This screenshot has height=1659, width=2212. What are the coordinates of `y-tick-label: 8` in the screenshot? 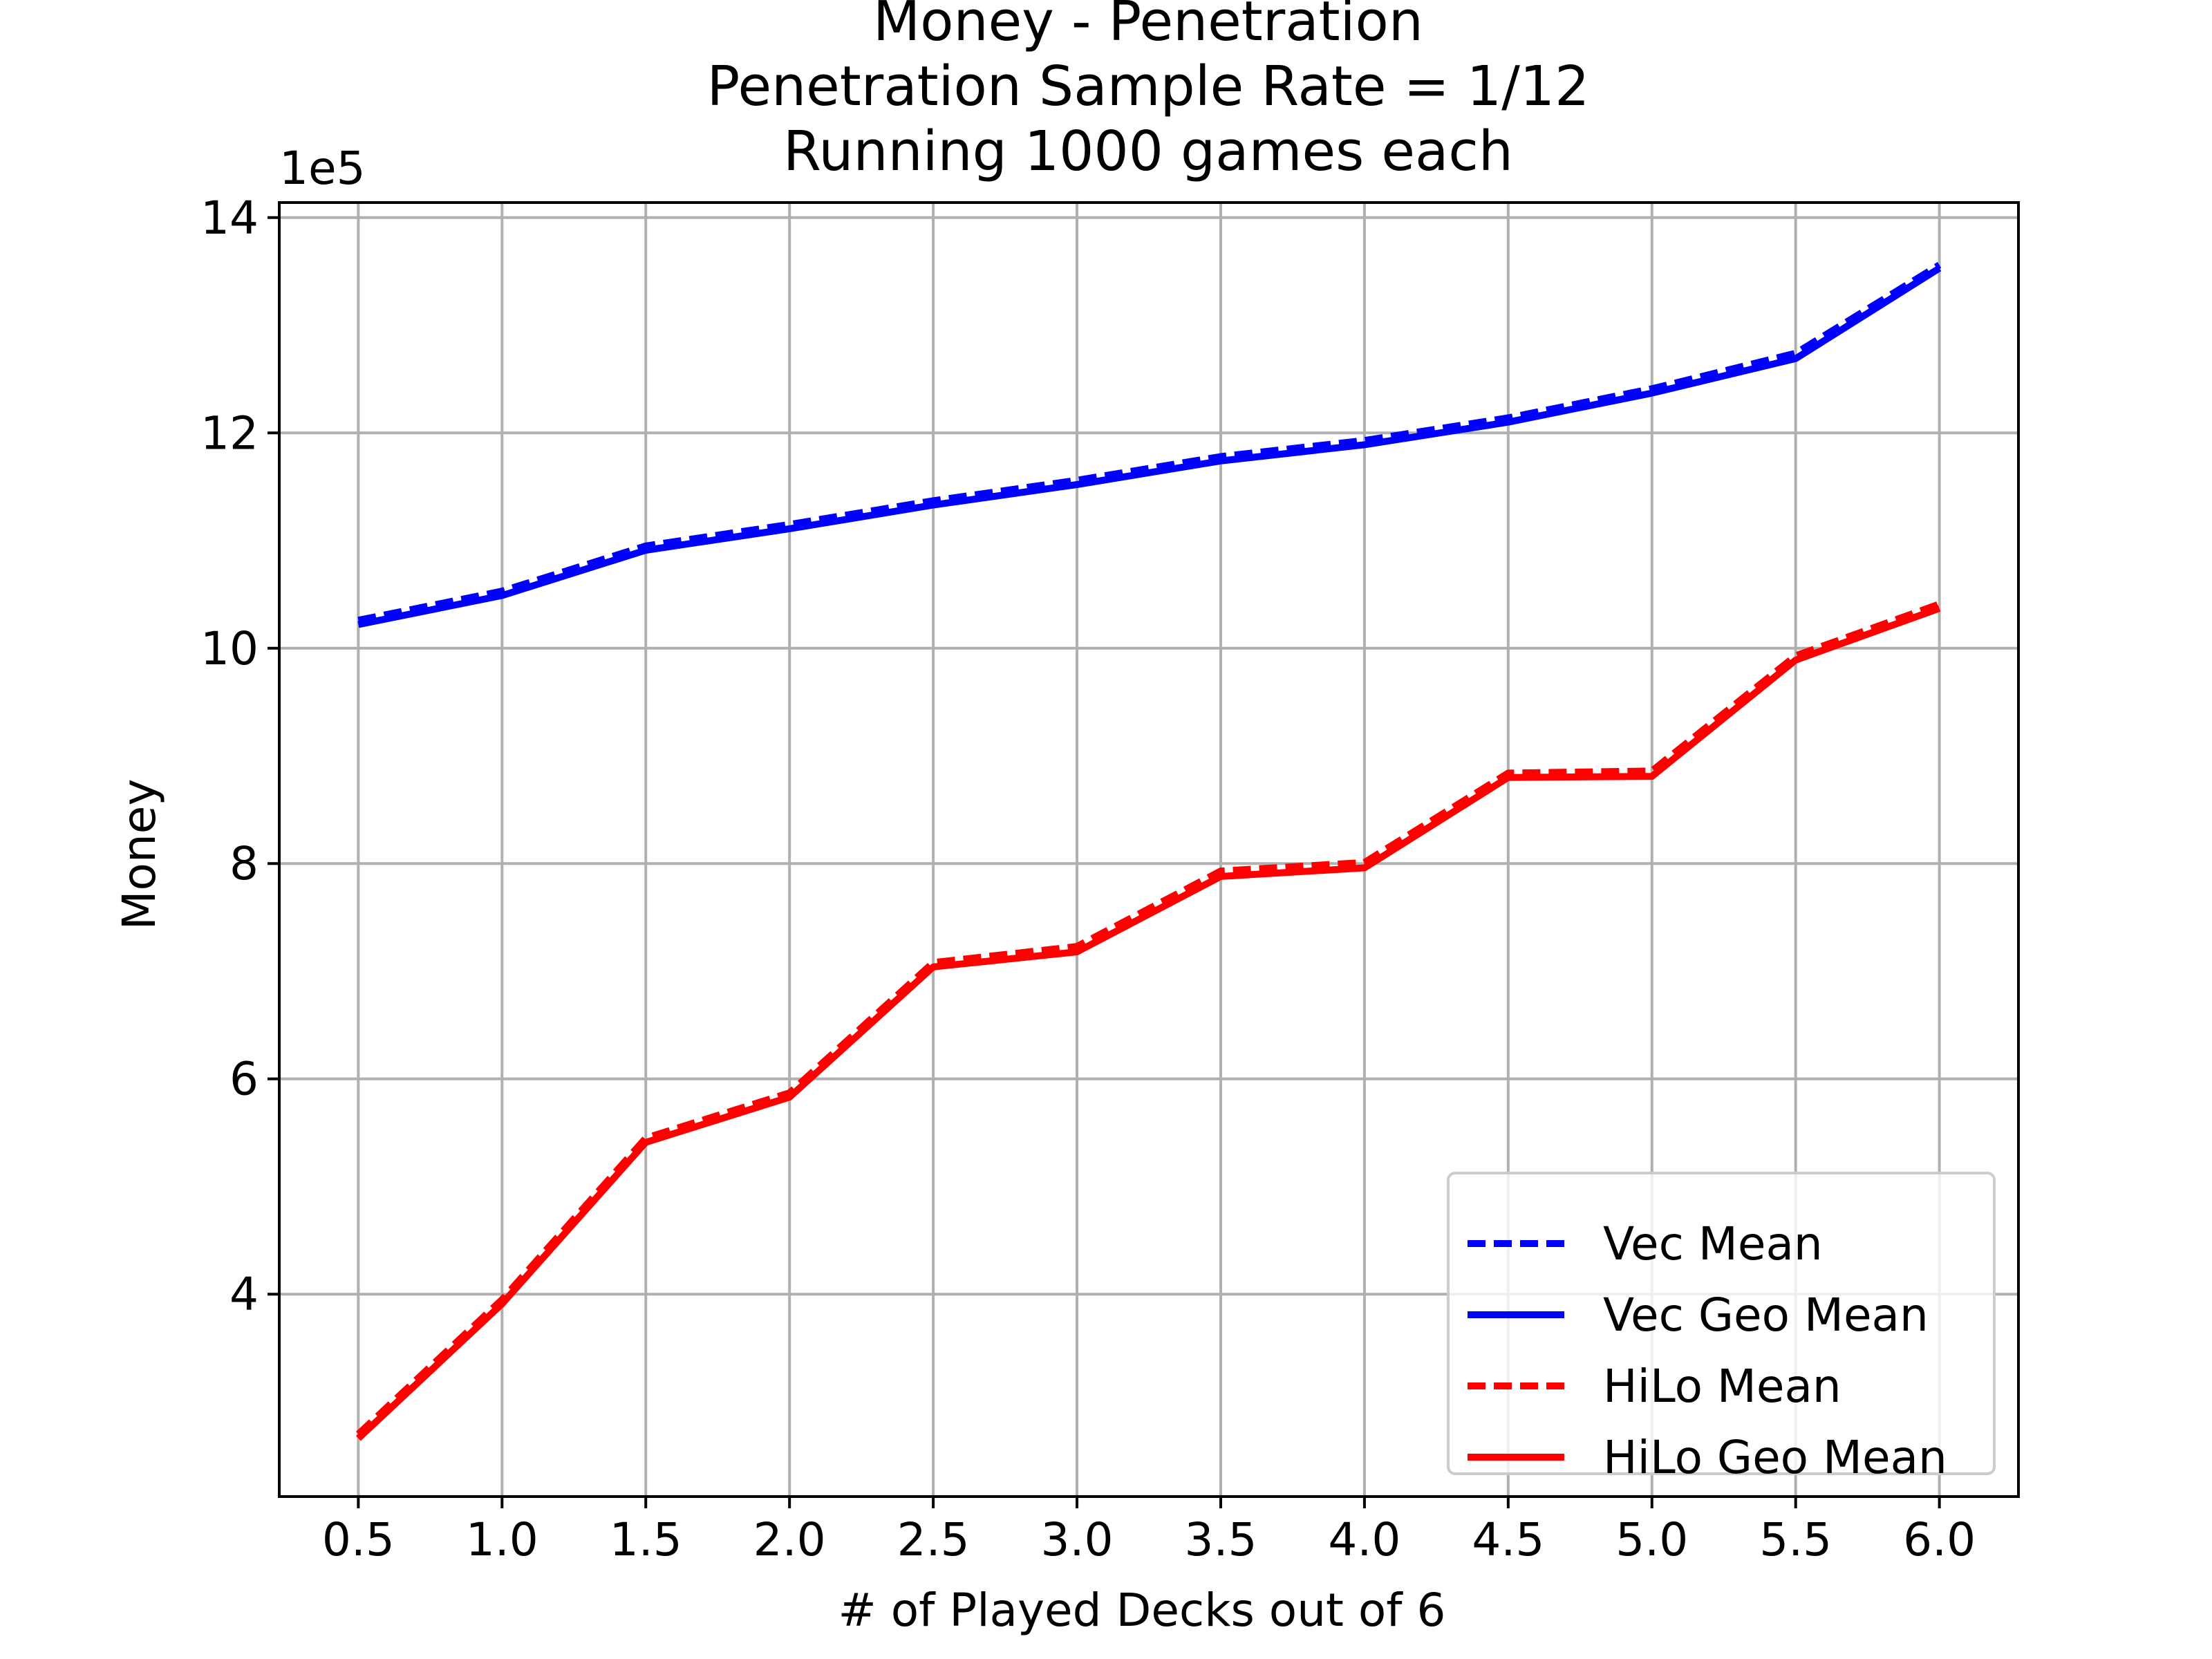 It's located at (244, 863).